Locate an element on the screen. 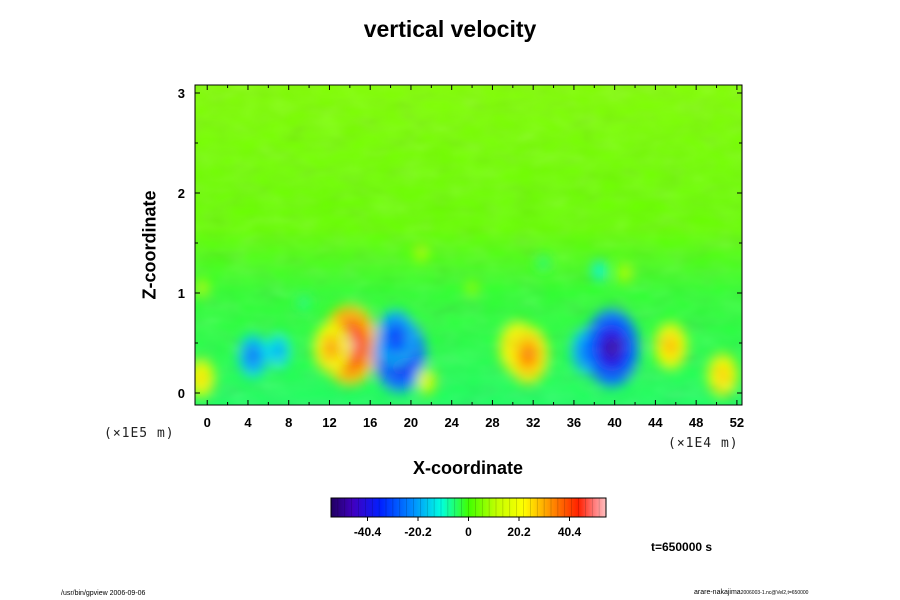 Image resolution: width=900 pixels, height=600 pixels. time-label: t=650000 s is located at coordinates (682, 547).